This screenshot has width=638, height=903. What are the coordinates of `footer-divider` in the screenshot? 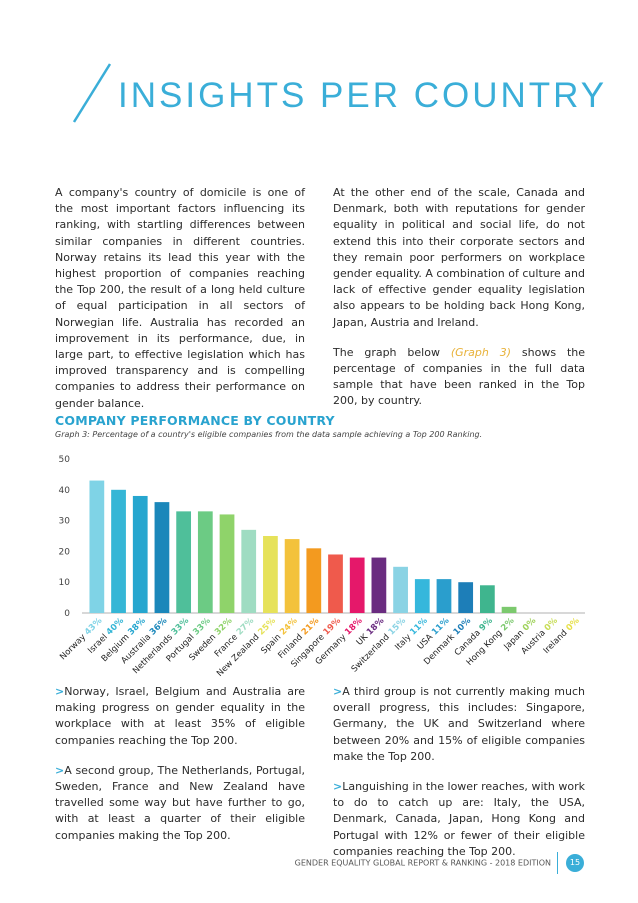 It's located at (557, 863).